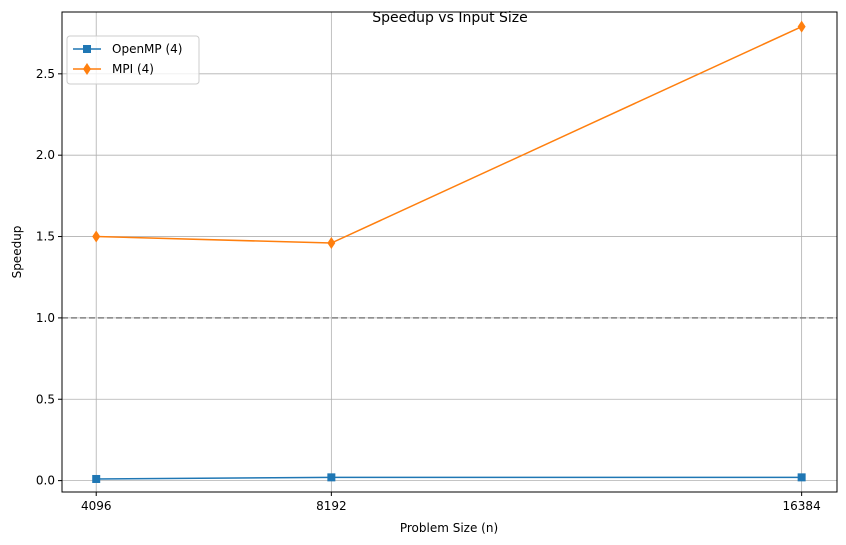 Image resolution: width=846 pixels, height=545 pixels. I want to click on y-tick-label: 2.5, so click(45, 74).